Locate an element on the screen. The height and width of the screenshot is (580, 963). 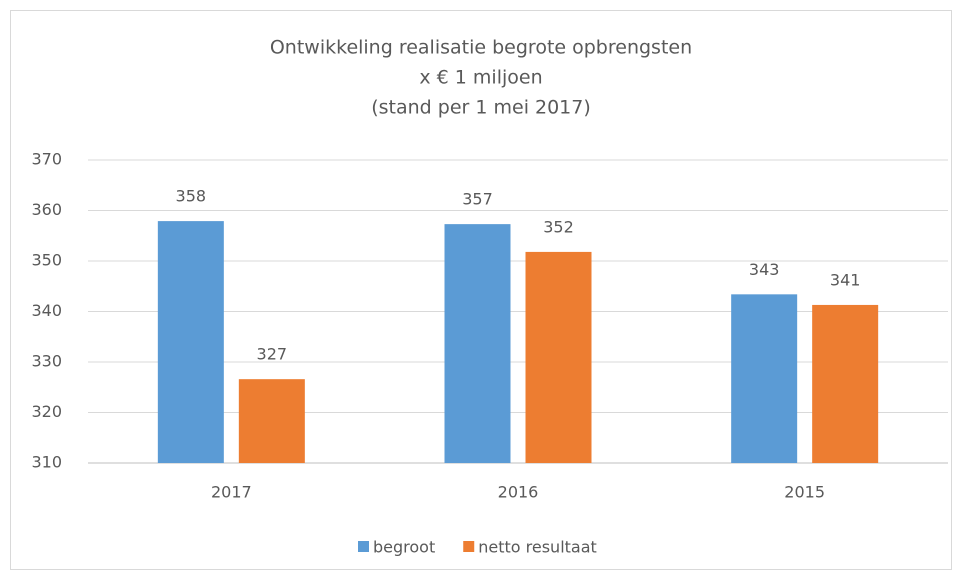
x-tick-label: 2017 is located at coordinates (231, 492).